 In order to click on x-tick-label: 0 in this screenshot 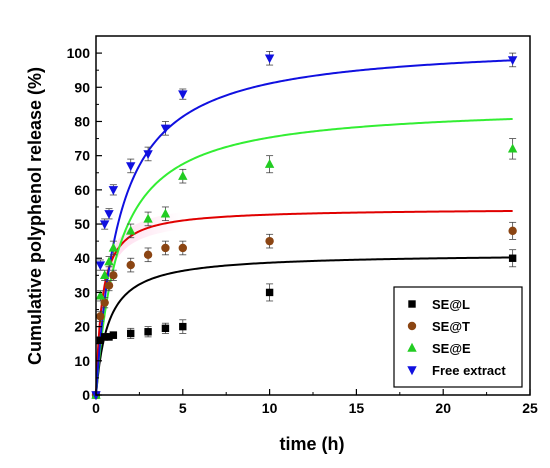, I will do `click(96, 408)`.